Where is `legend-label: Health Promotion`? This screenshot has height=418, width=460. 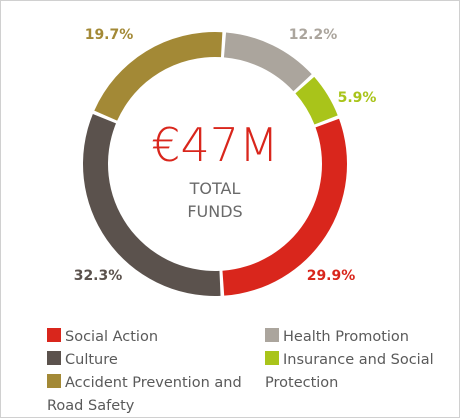
legend-label: Health Promotion is located at coordinates (346, 337).